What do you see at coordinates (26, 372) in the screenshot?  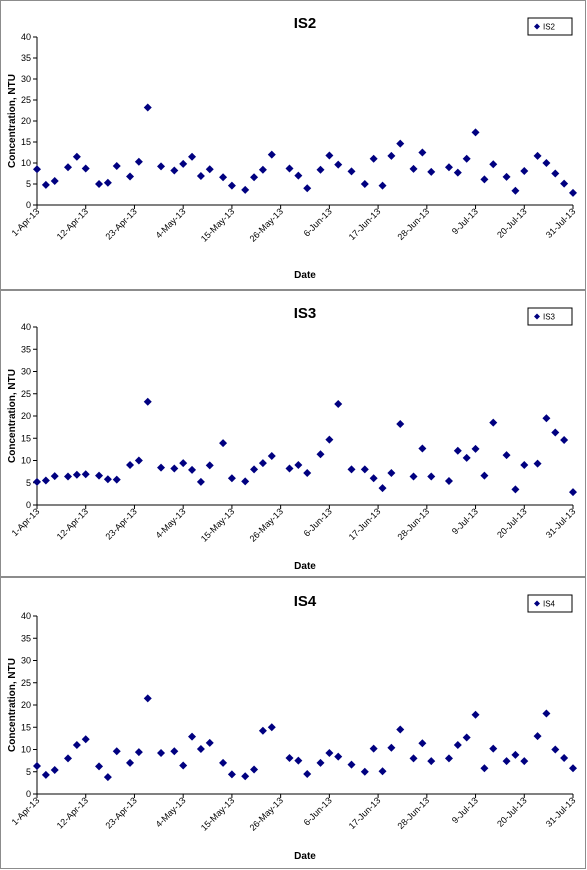 I see `y-tick-label: 30` at bounding box center [26, 372].